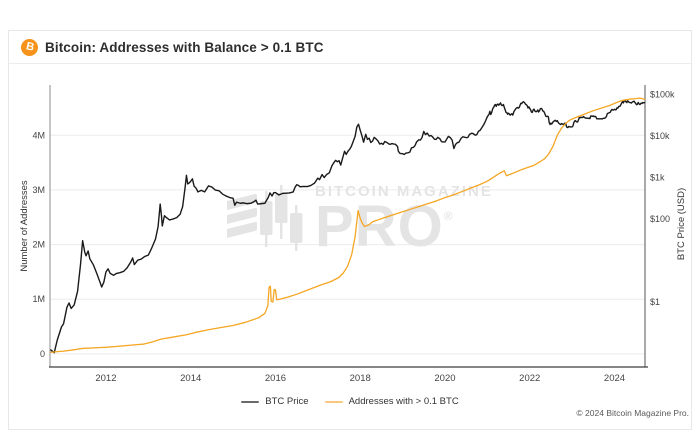 The height and width of the screenshot is (436, 700). I want to click on copyright-text: © 2024 Bitcoin Magazine Pro., so click(632, 413).